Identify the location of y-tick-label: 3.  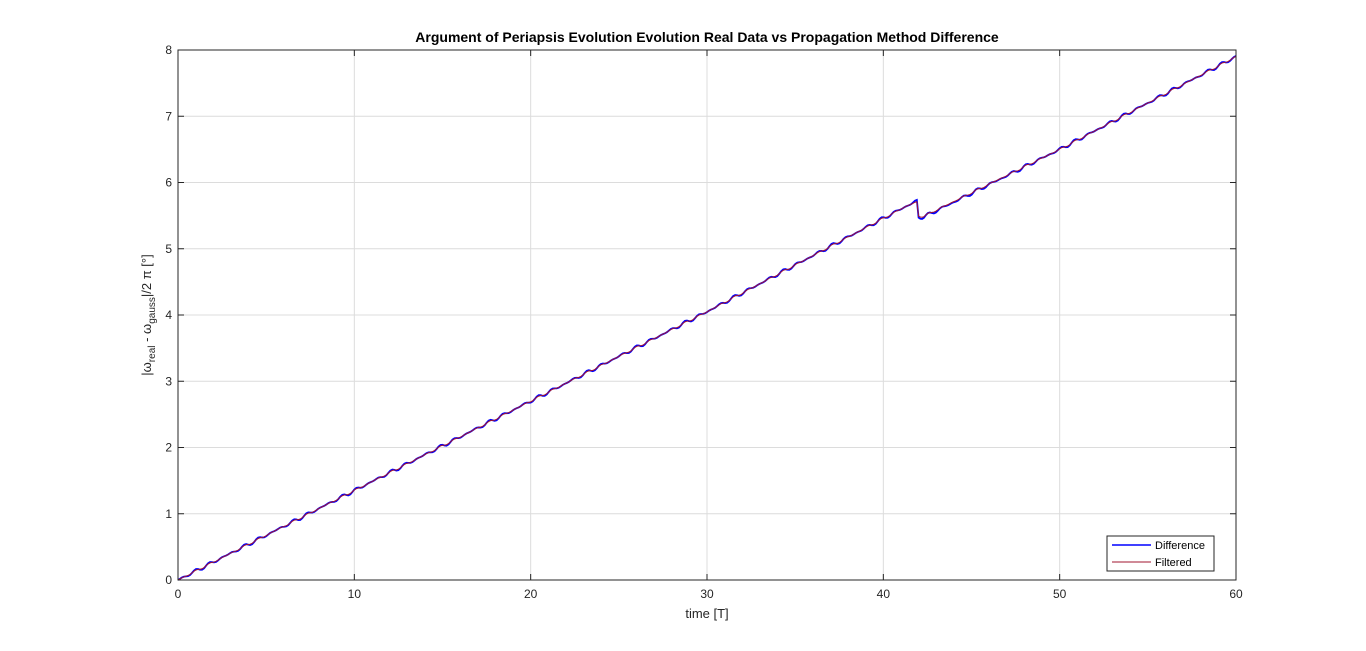
(168, 381).